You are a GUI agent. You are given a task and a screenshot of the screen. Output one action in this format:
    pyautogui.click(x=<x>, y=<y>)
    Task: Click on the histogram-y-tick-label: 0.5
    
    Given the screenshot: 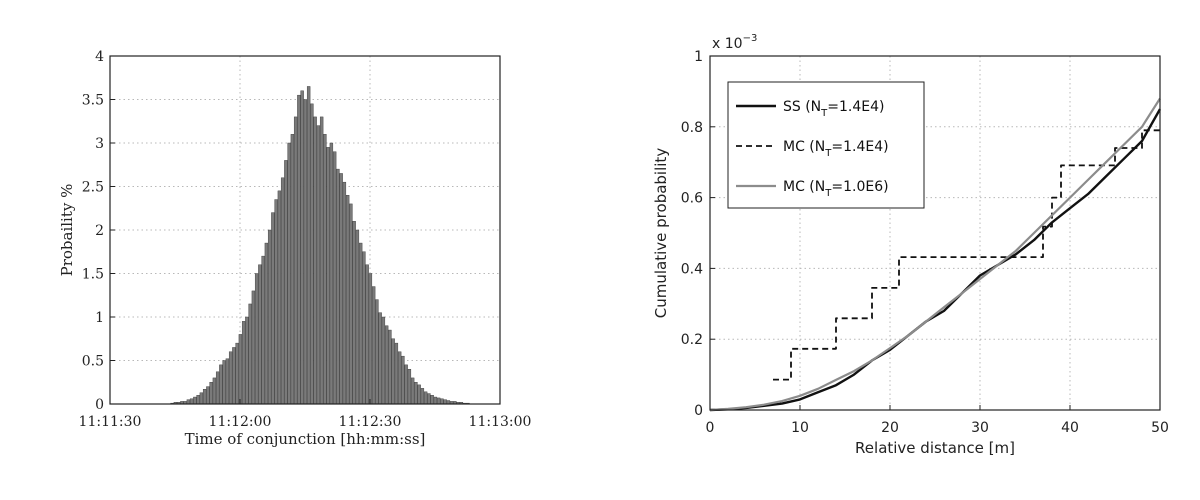 What is the action you would take?
    pyautogui.click(x=93, y=362)
    